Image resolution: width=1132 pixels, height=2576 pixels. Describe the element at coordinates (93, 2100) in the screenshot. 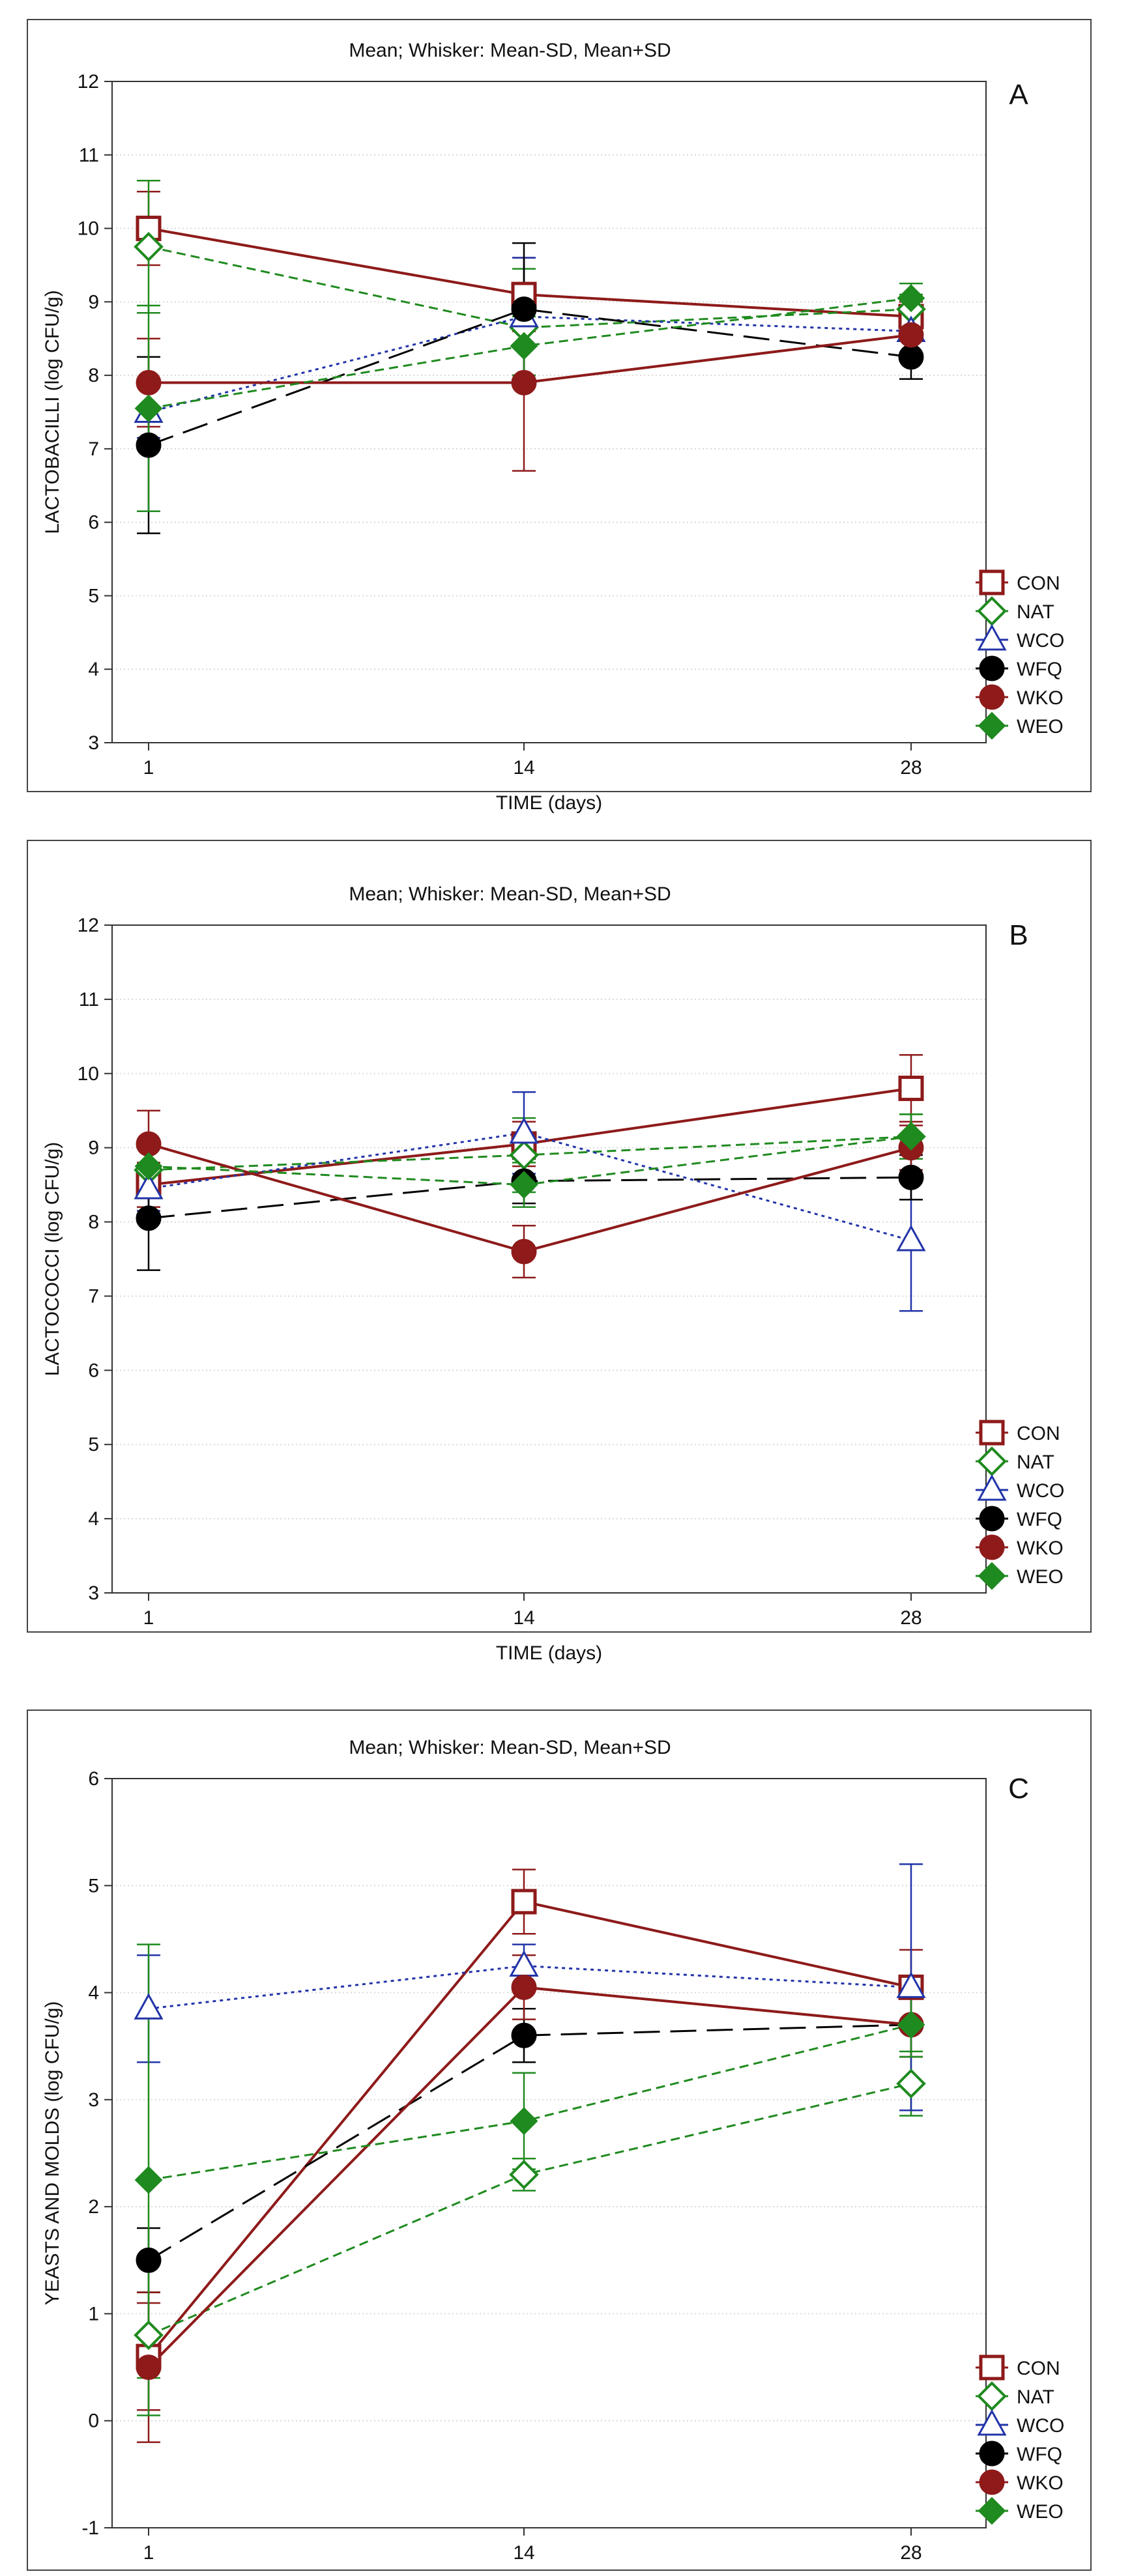

I see `y-tick-label: 3` at that location.